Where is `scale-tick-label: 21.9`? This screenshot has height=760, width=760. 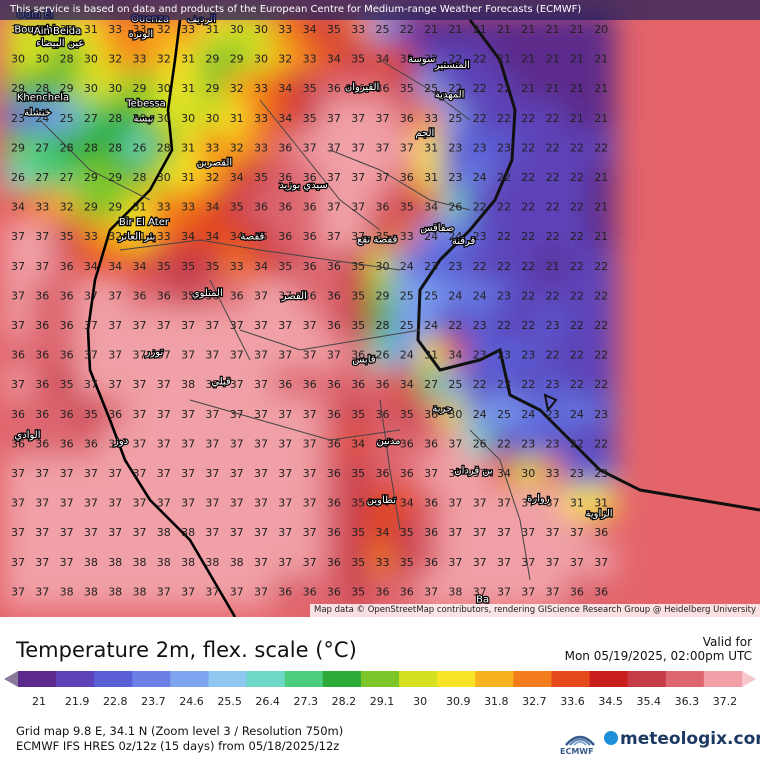 scale-tick-label: 21.9 is located at coordinates (77, 701).